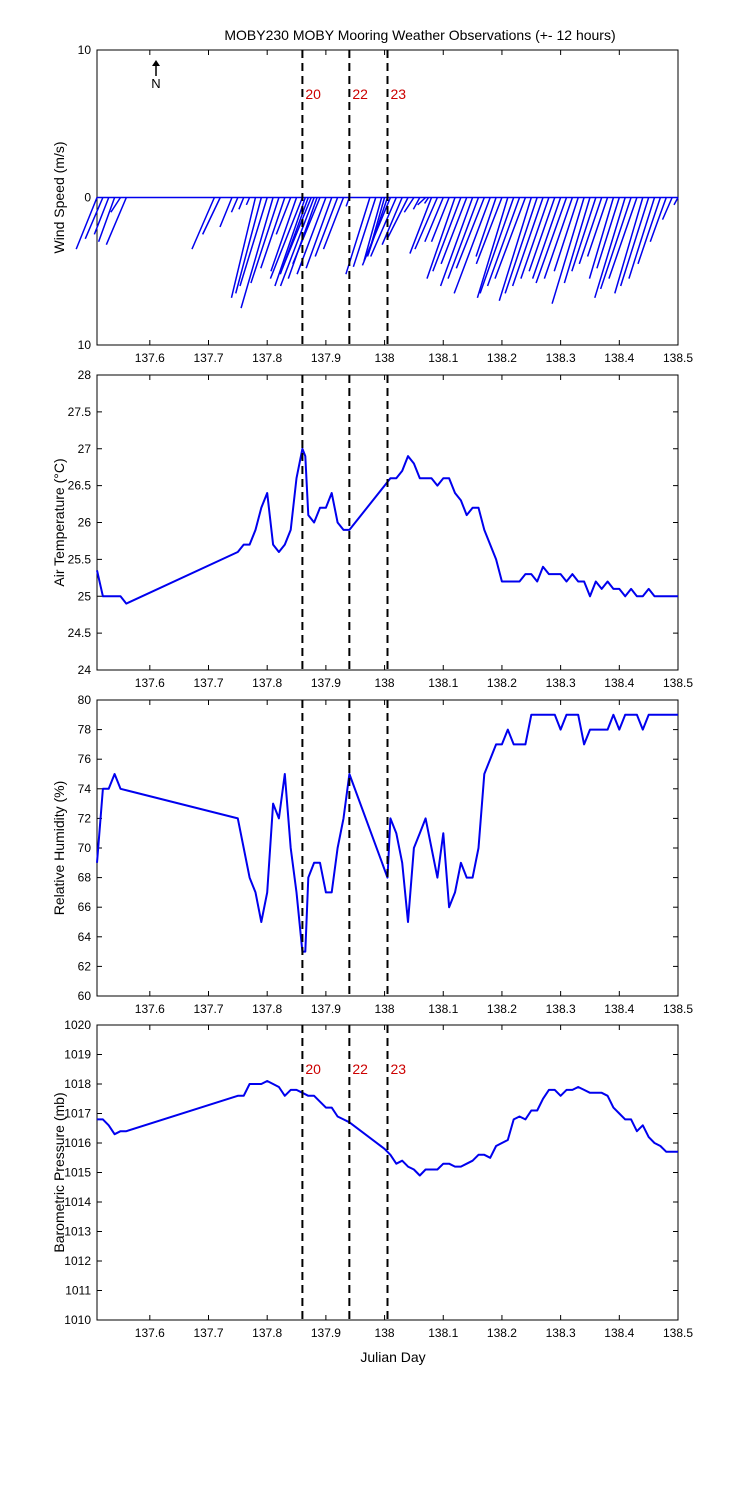 Image resolution: width=750 pixels, height=1500 pixels. What do you see at coordinates (561, 358) in the screenshot?
I see `x-tick-label: 138.3` at bounding box center [561, 358].